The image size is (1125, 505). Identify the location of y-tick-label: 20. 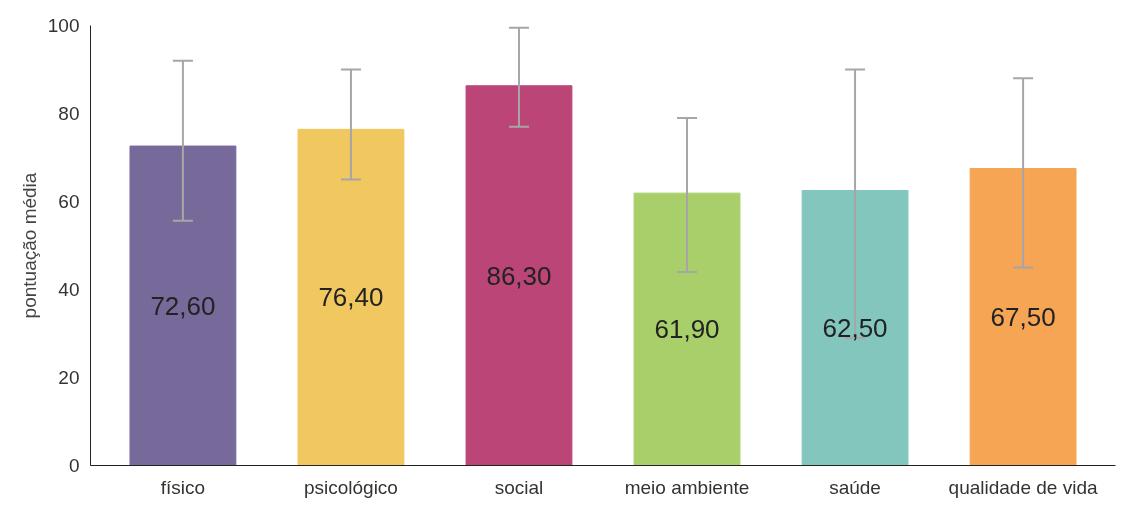
(69, 377).